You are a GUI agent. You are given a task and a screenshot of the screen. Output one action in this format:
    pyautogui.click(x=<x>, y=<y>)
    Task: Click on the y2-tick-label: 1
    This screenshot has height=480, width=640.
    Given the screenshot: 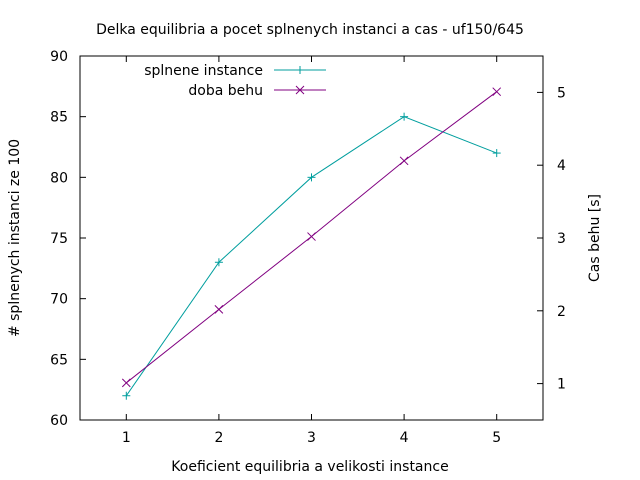 What is the action you would take?
    pyautogui.click(x=561, y=385)
    